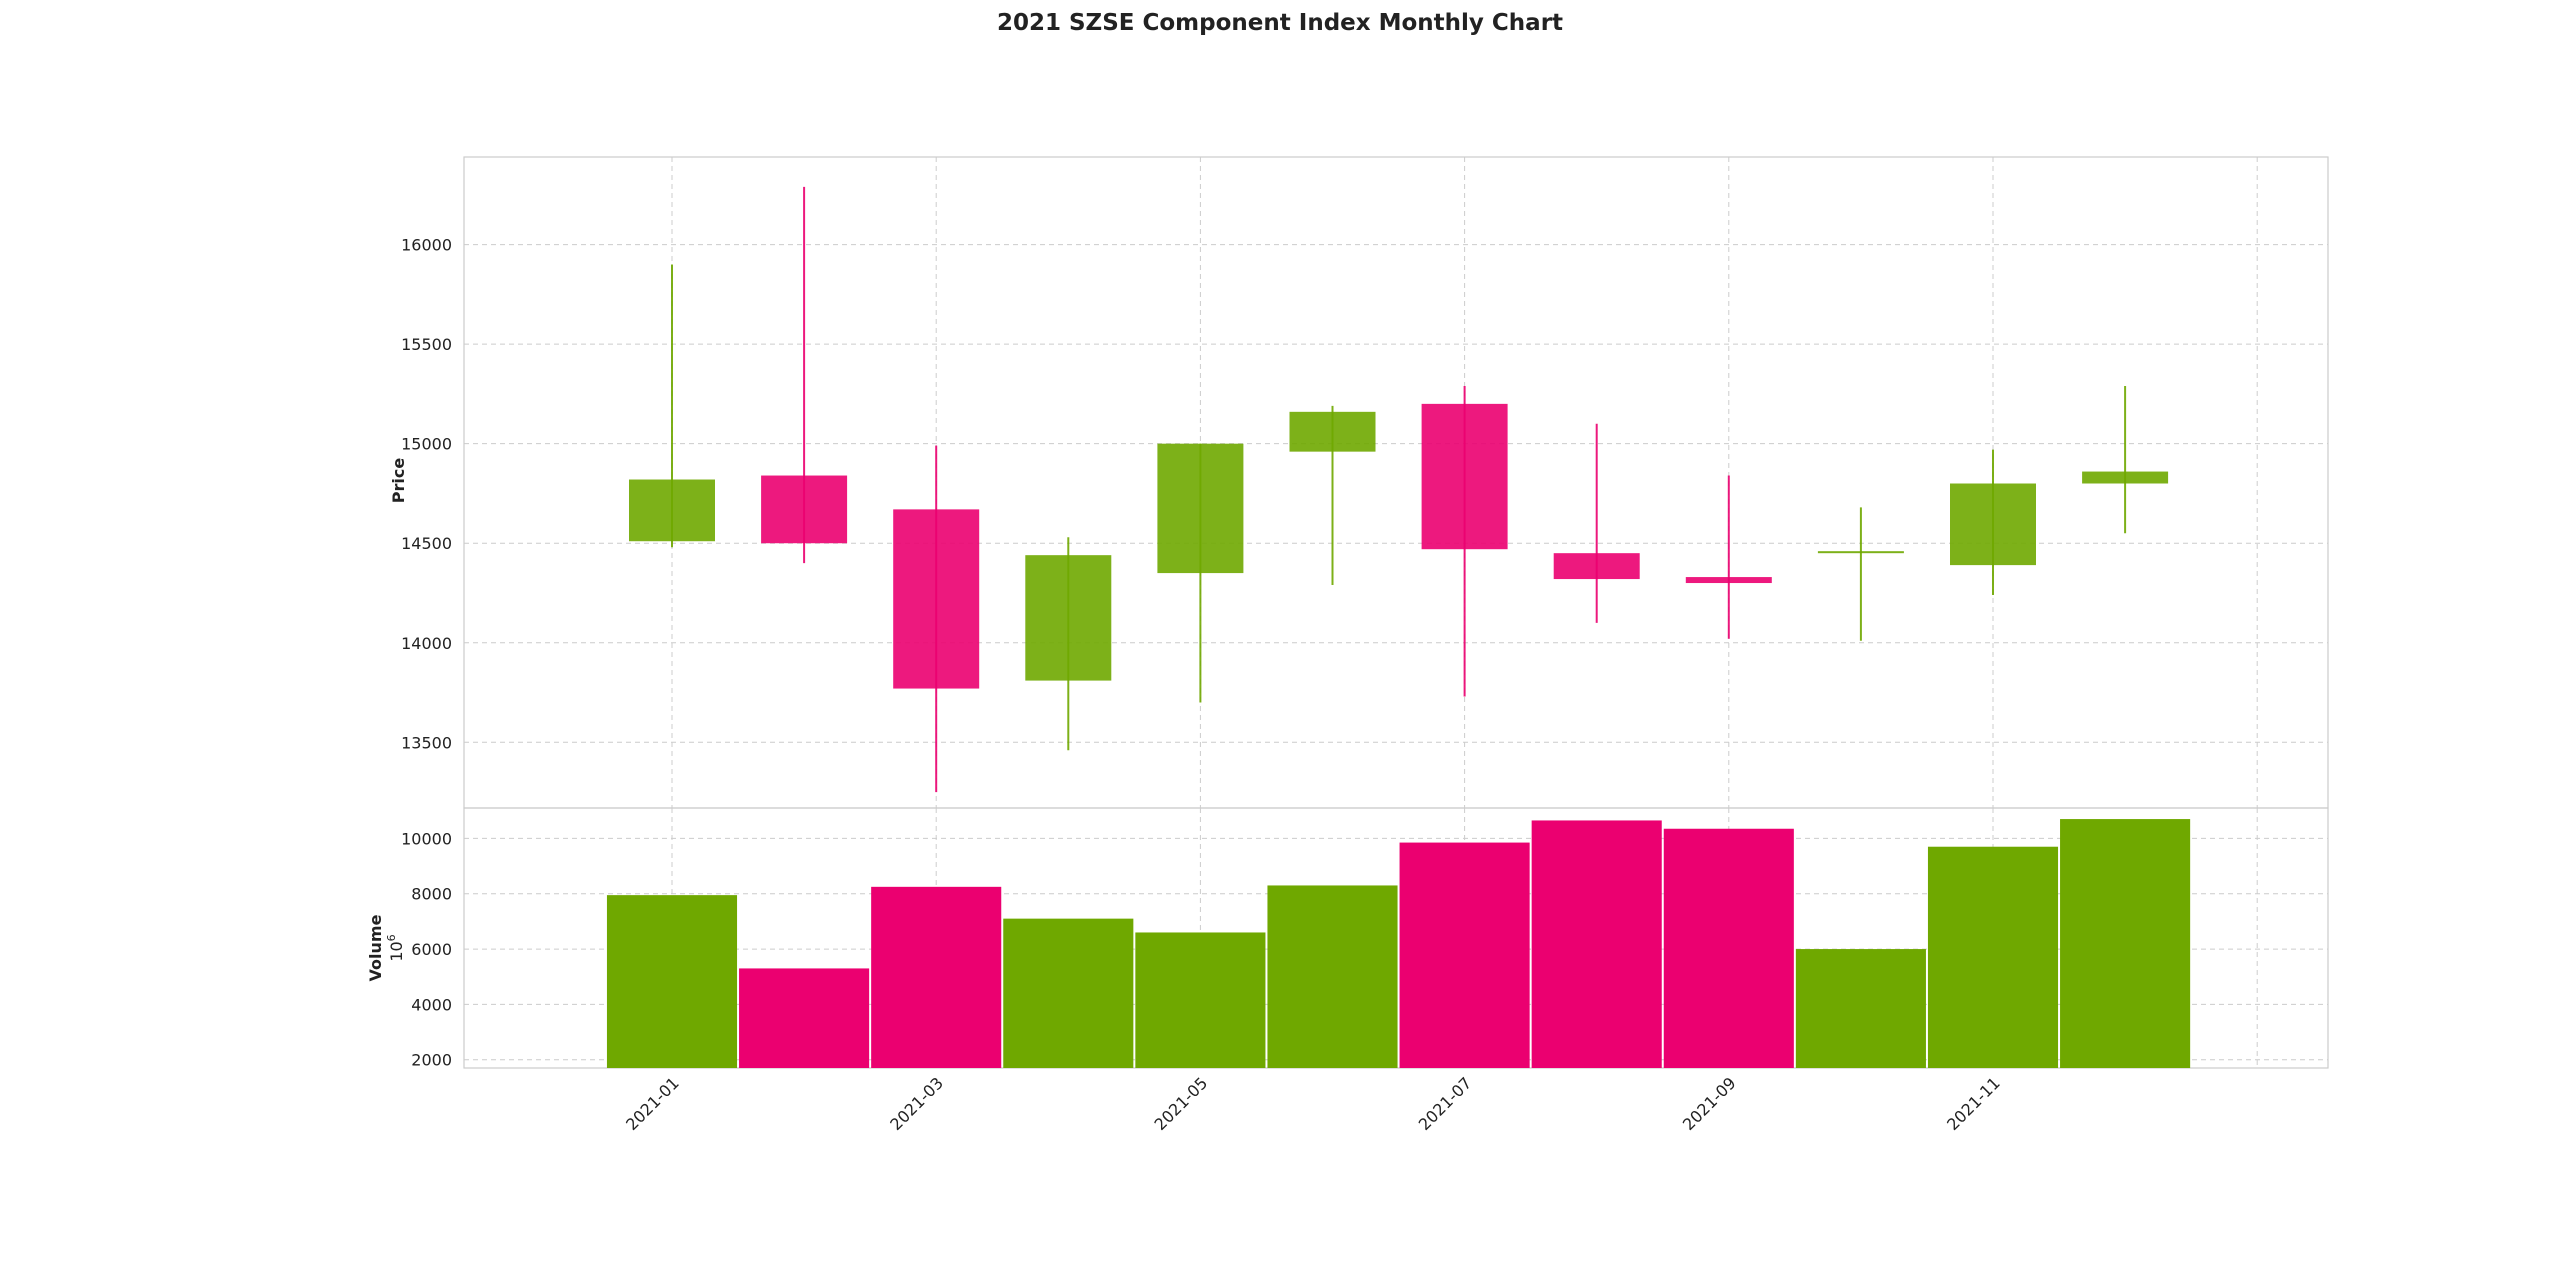 This screenshot has height=1288, width=2560. I want to click on x-tick-label: 2021-07, so click(1445, 1103).